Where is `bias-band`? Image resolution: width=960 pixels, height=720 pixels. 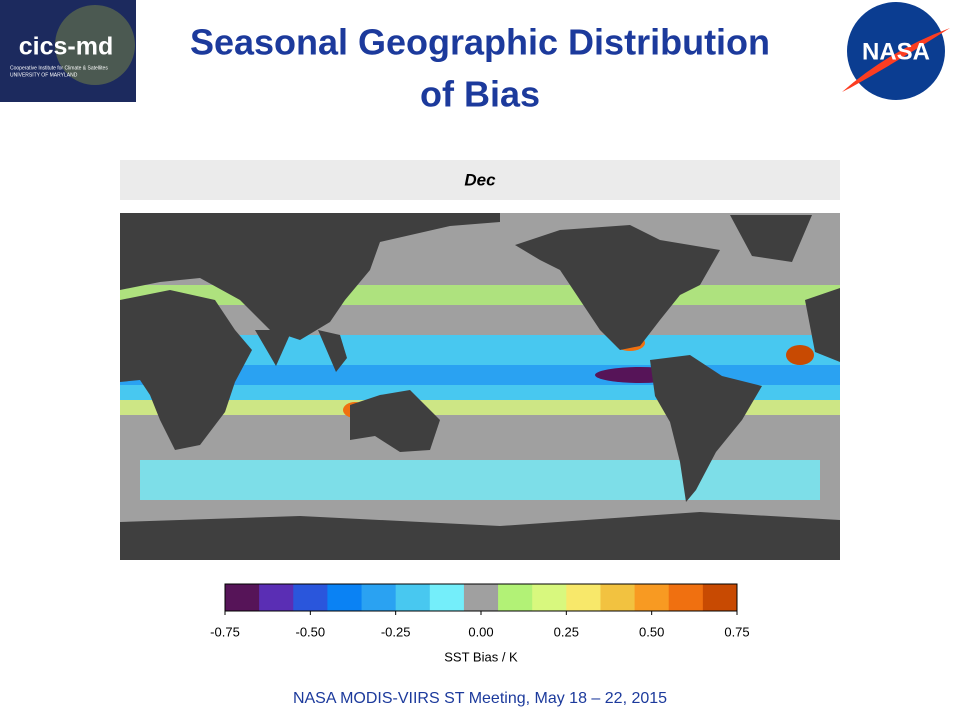 bias-band is located at coordinates (480, 480).